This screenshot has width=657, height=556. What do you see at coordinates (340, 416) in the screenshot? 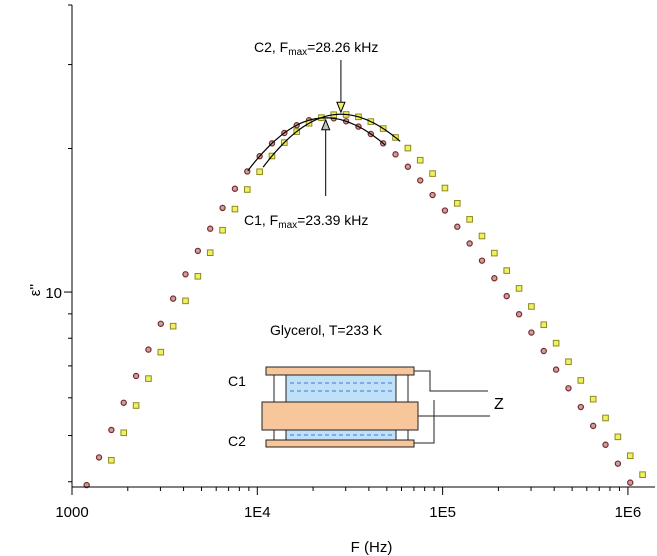
I see `inset-middle-plate` at bounding box center [340, 416].